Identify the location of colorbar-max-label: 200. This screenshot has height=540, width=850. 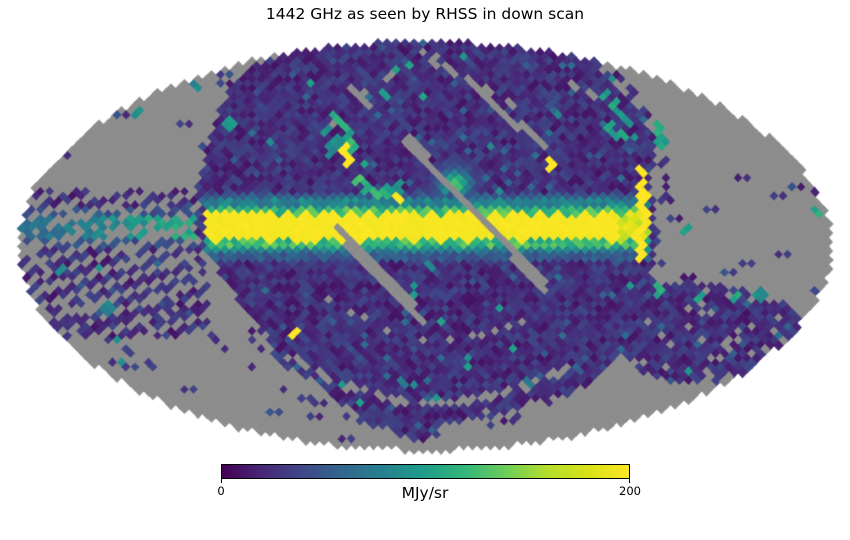
(630, 491).